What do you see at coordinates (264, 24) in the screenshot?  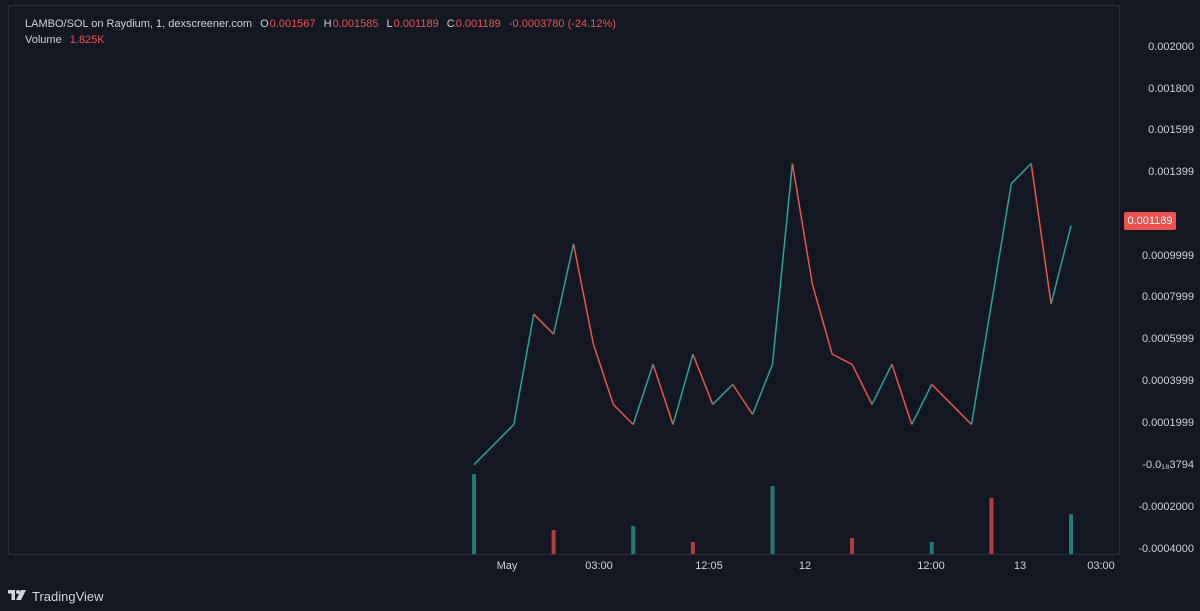 I see `open-label: O` at bounding box center [264, 24].